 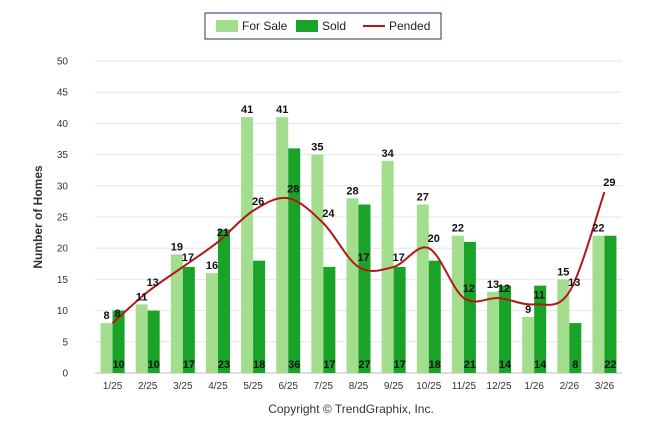 I want to click on label-sold: 23, so click(x=224, y=365).